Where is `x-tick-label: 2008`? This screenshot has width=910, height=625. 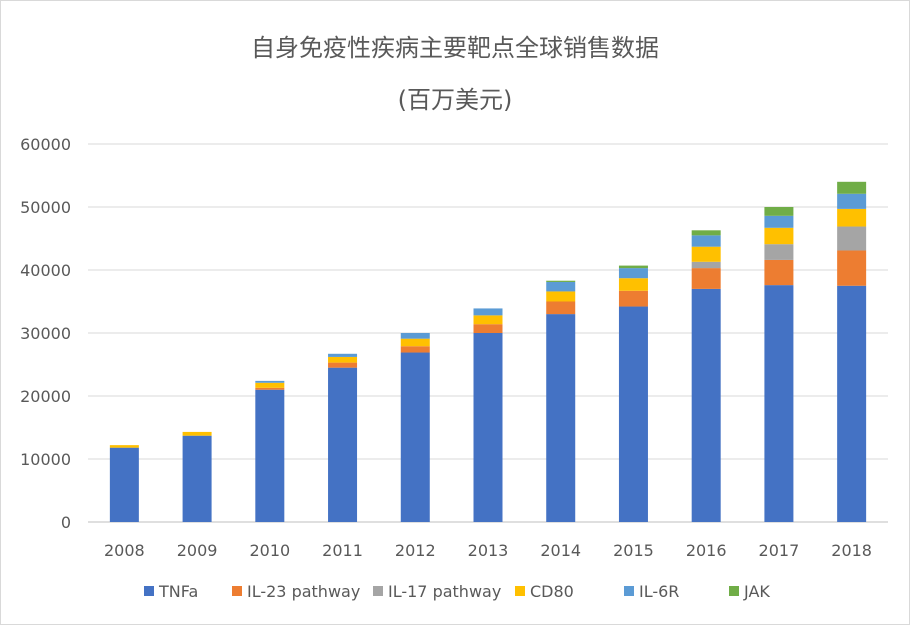 x-tick-label: 2008 is located at coordinates (124, 550).